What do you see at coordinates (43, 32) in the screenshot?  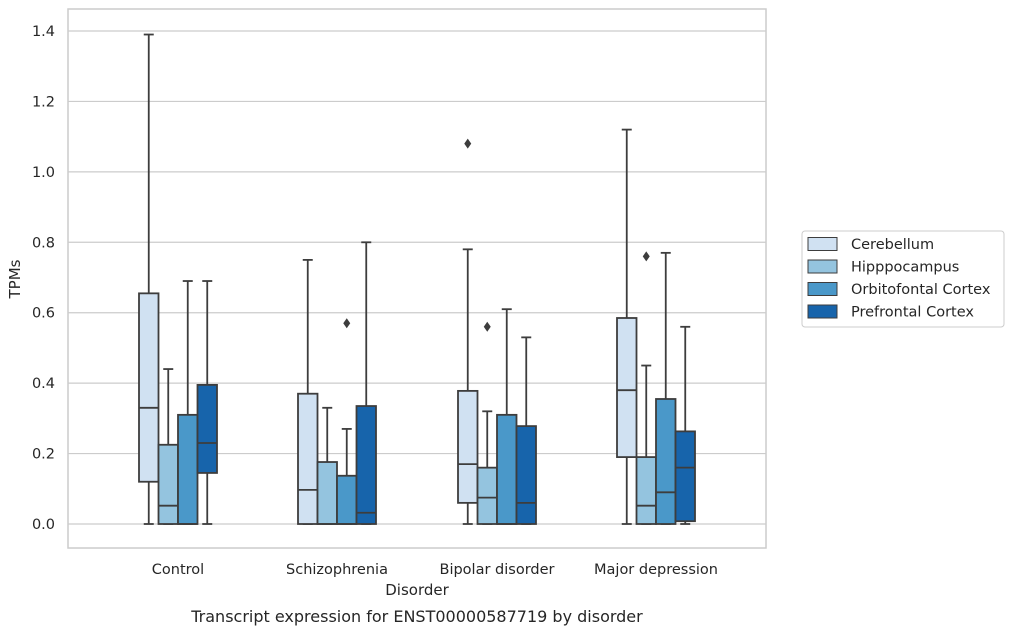 I see `y-tick-label: 1.4` at bounding box center [43, 32].